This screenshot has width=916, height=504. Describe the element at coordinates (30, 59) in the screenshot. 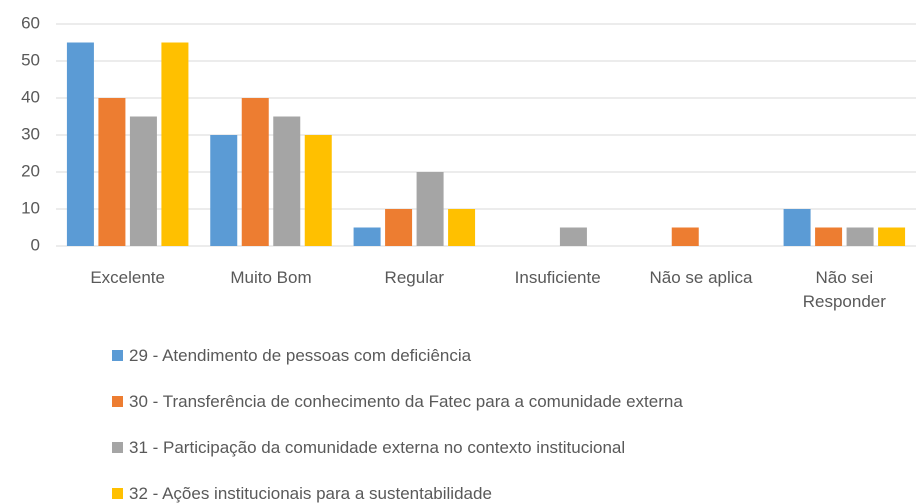

I see `y-tick-label: 50` at that location.